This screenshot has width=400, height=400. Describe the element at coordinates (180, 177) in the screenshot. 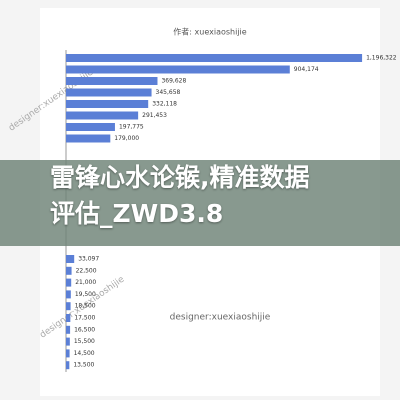

I see `overlay-text: 雷锋心水论𬭤,精准数据` at that location.